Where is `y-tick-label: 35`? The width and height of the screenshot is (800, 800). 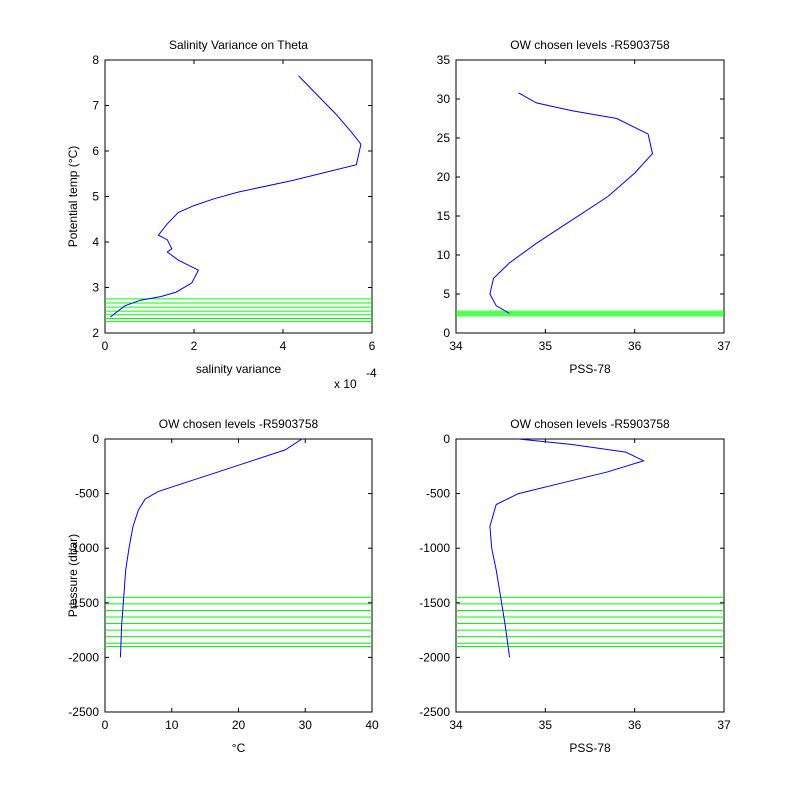
y-tick-label: 35 is located at coordinates (444, 60).